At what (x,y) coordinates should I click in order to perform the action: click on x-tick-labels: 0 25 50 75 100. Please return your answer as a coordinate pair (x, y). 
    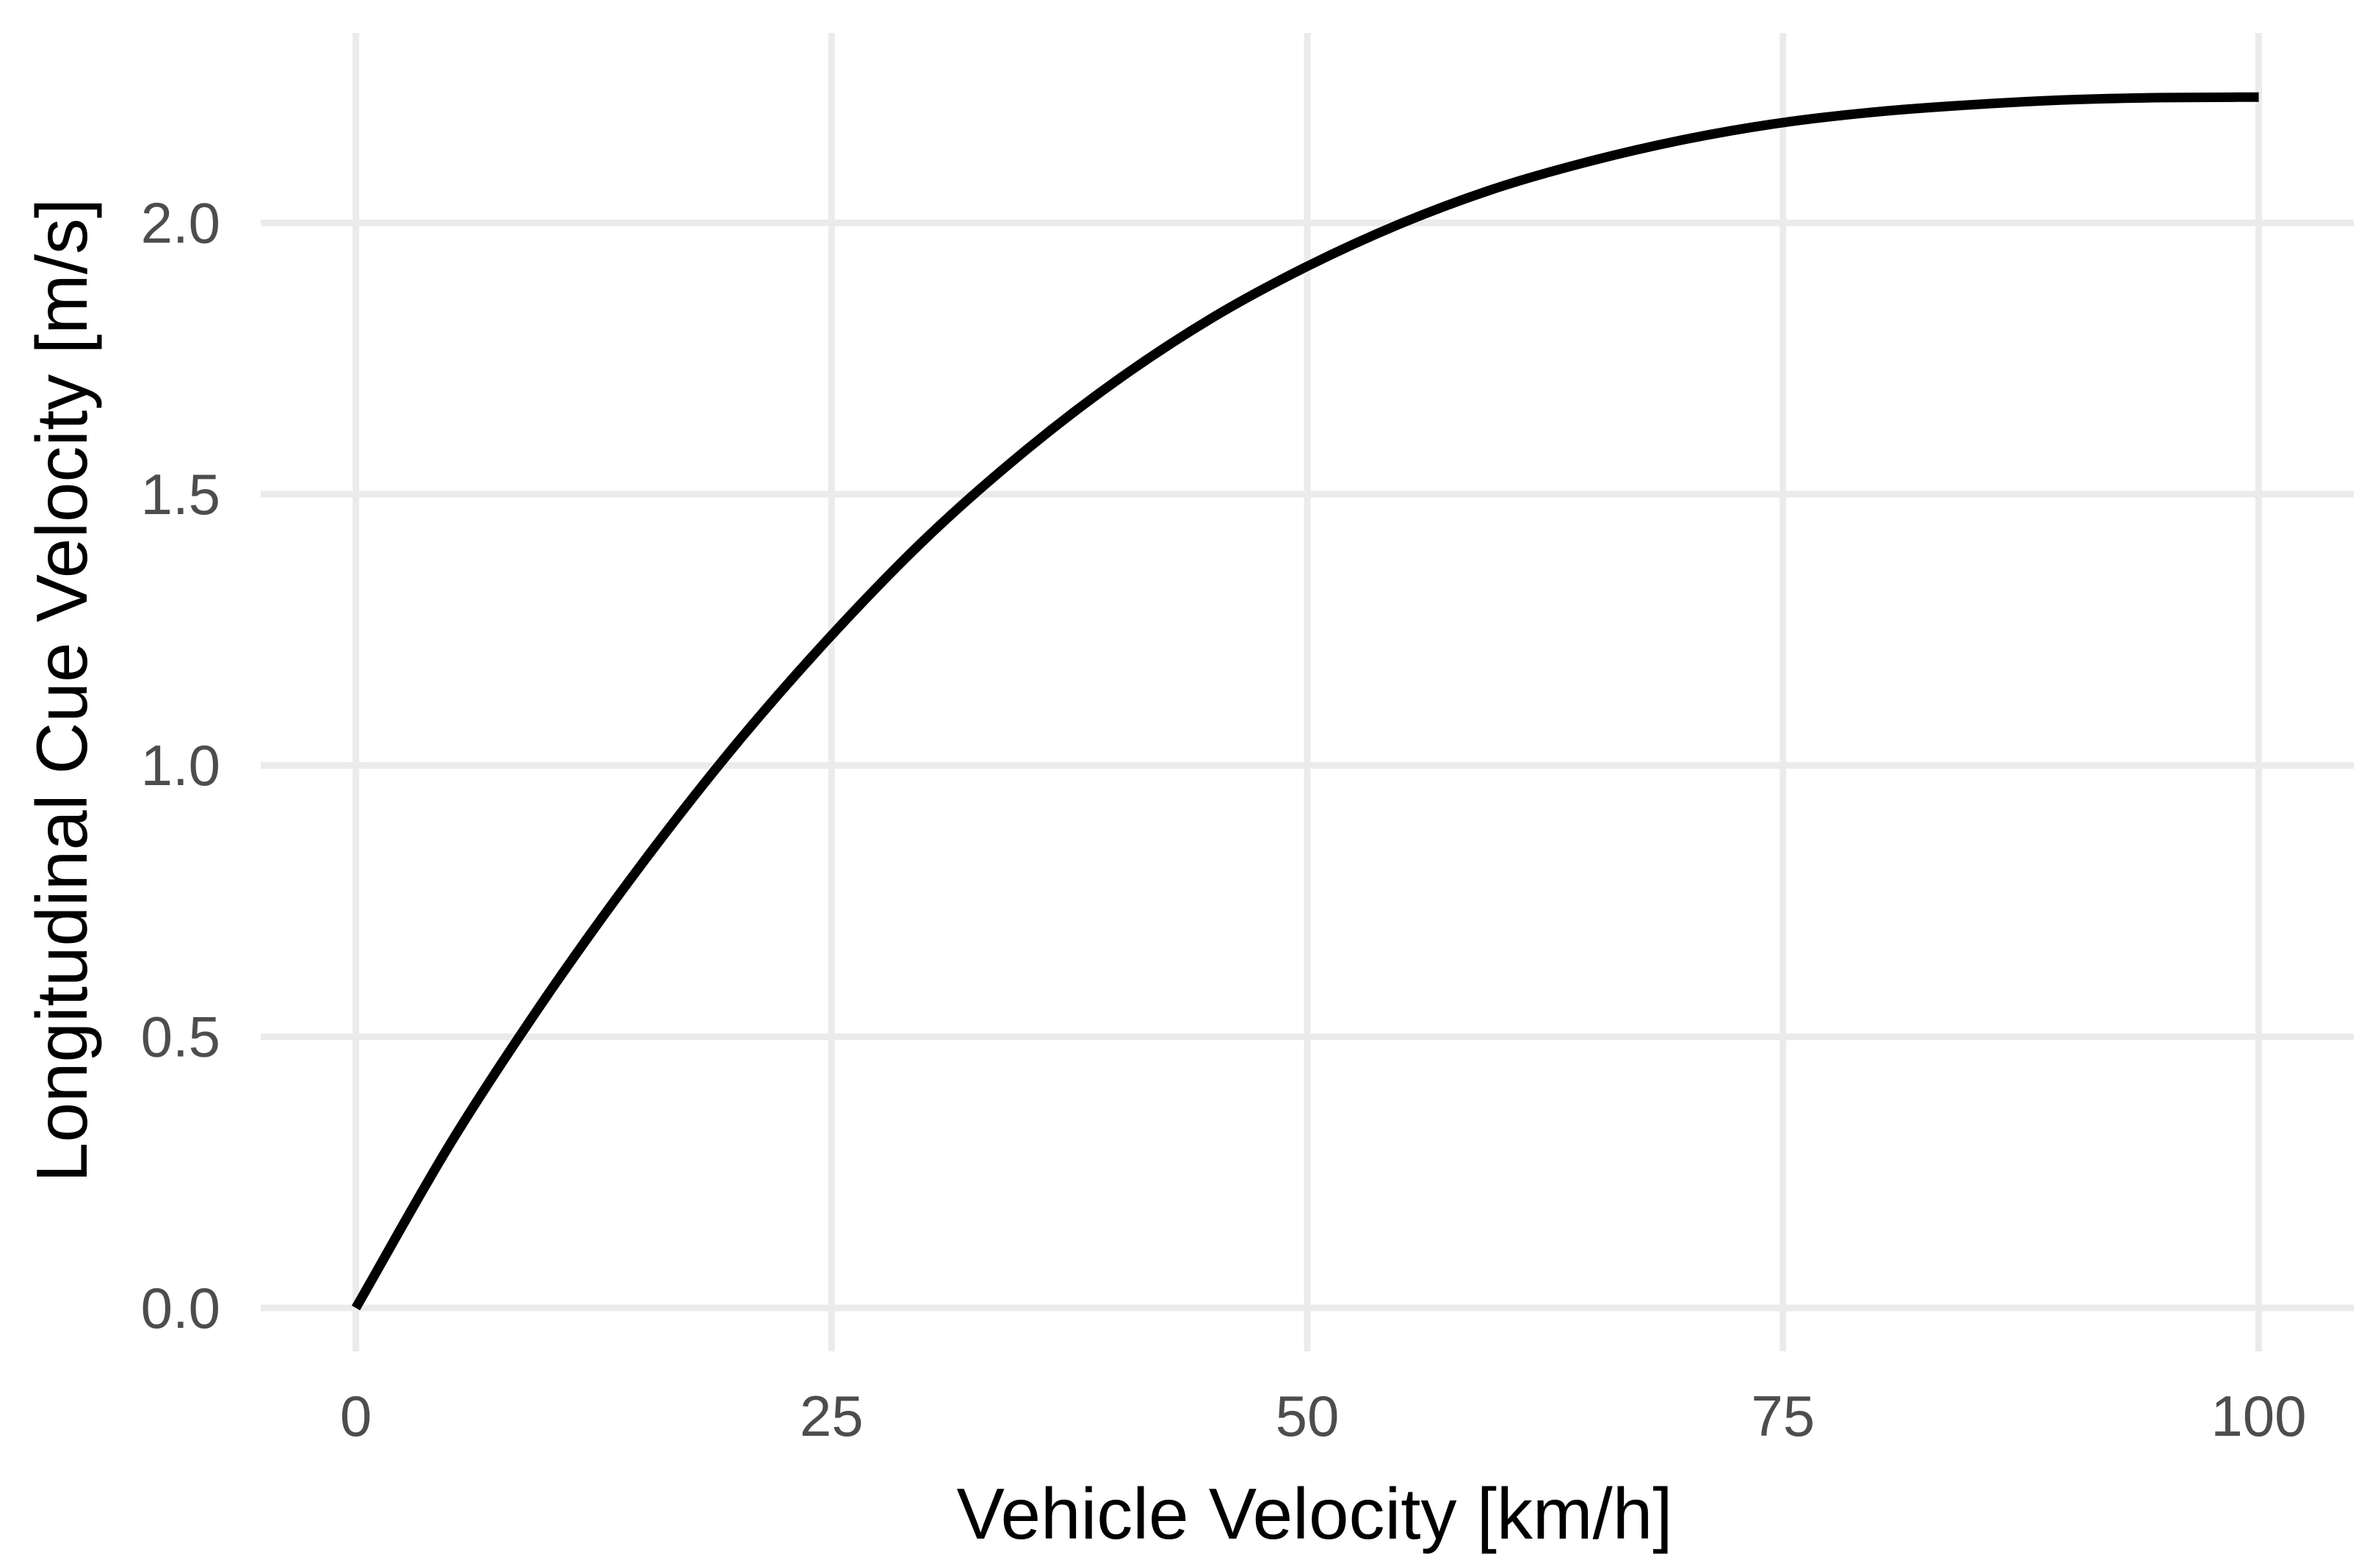
    Looking at the image, I should click on (1323, 1416).